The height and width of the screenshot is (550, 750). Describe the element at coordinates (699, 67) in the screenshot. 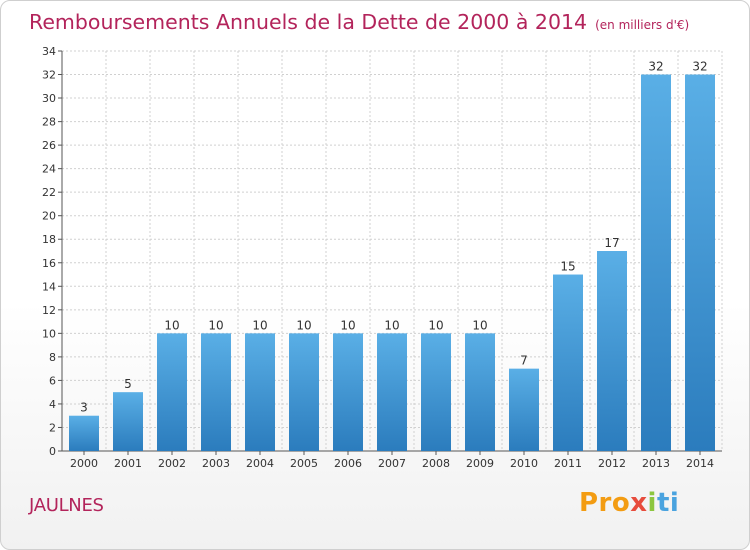

I see `data-label-2014: 32` at that location.